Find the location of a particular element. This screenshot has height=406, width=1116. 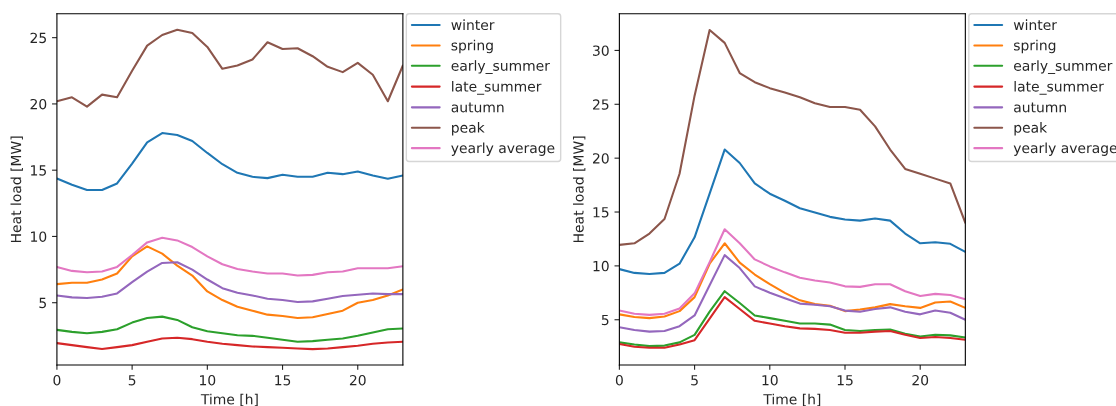

y-tick-label: 30 is located at coordinates (601, 50).